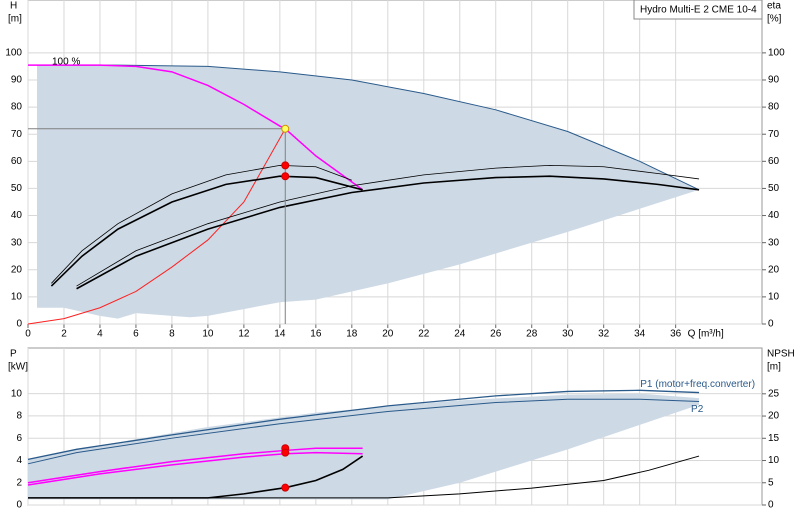 The height and width of the screenshot is (520, 800). Describe the element at coordinates (64, 334) in the screenshot. I see `x-tick-label: 2` at that location.